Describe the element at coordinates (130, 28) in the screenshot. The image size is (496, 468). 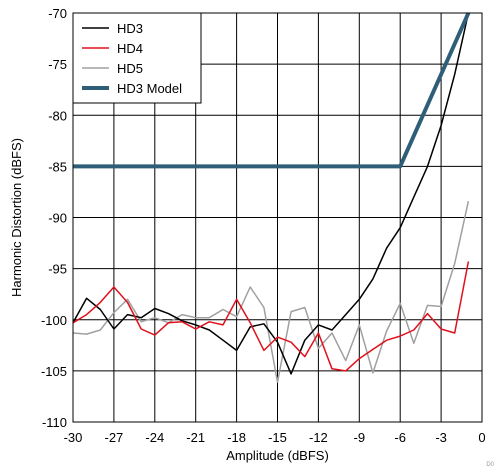
I see `legend-label-hd3: HD3` at that location.